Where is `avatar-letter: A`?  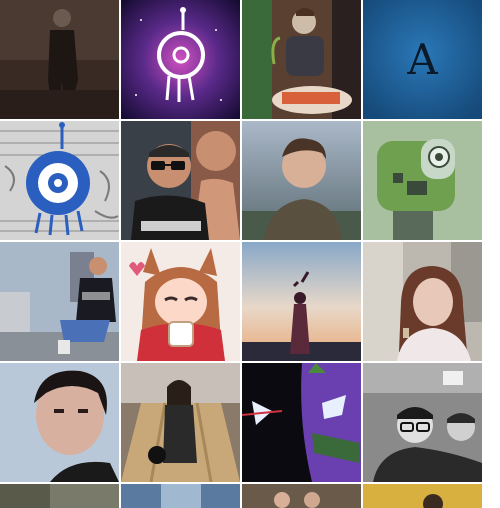
avatar-letter: A is located at coordinates (422, 59).